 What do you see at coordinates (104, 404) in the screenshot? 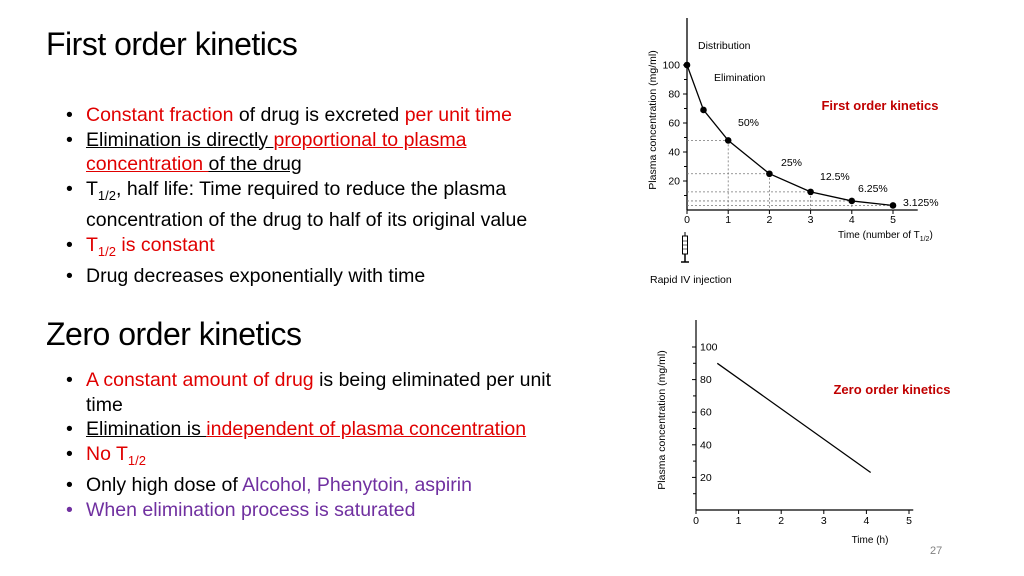
I see `bullet-text: time` at bounding box center [104, 404].